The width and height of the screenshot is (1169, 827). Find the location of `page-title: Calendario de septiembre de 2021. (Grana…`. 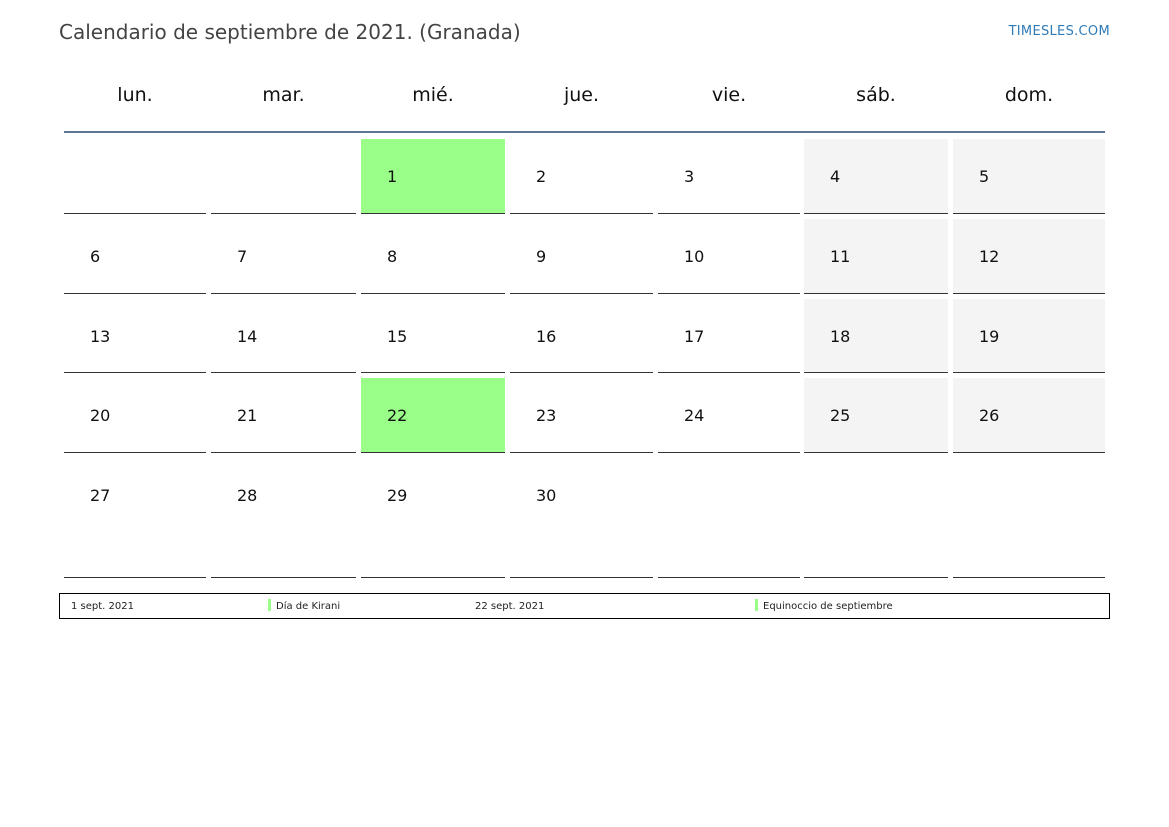

page-title: Calendario de septiembre de 2021. (Grana… is located at coordinates (290, 32).